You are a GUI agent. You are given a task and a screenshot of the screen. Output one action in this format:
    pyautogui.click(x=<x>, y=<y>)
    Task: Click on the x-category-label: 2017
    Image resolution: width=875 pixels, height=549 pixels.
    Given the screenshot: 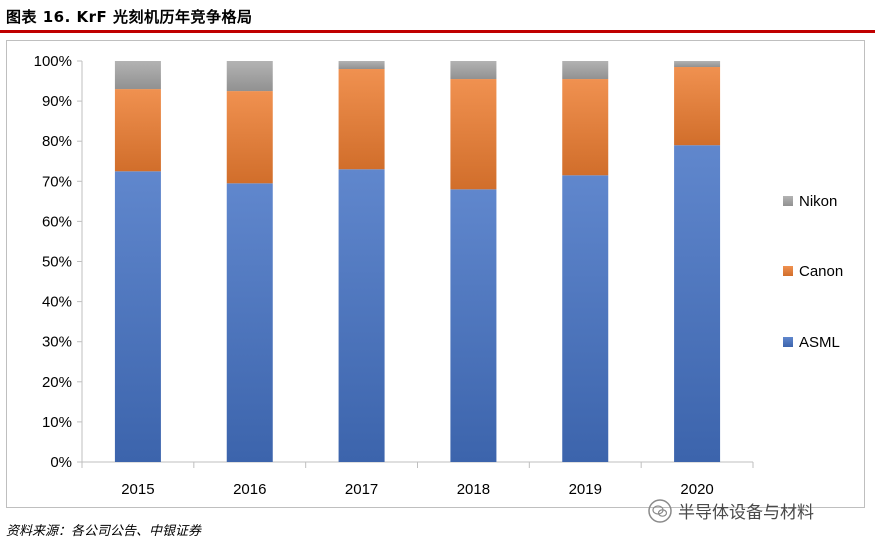 What is the action you would take?
    pyautogui.click(x=361, y=489)
    